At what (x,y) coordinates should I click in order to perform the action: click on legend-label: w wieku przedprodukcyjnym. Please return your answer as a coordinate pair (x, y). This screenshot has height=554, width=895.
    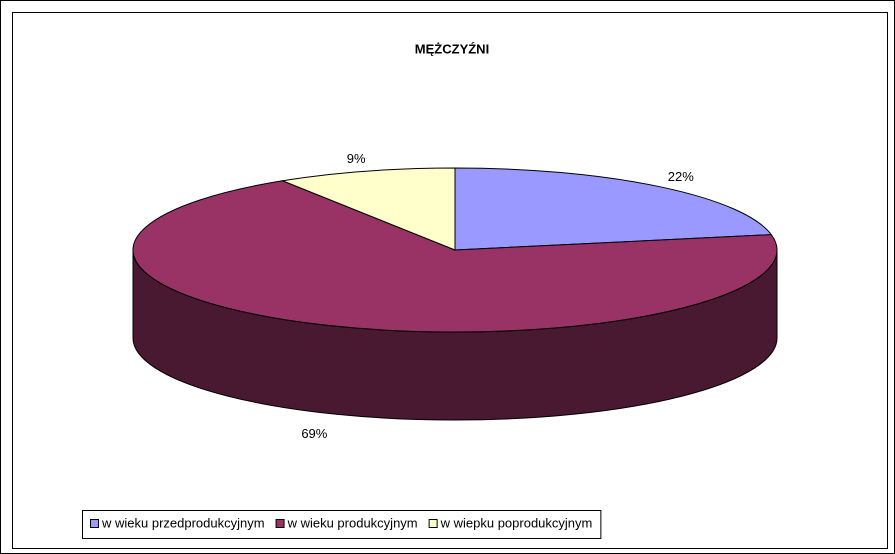
    Looking at the image, I should click on (183, 522).